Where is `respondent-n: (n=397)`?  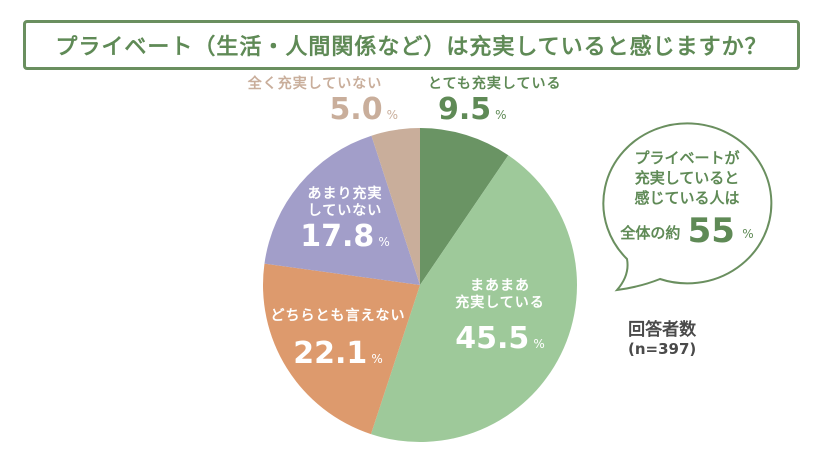
respondent-n: (n=397) is located at coordinates (662, 349).